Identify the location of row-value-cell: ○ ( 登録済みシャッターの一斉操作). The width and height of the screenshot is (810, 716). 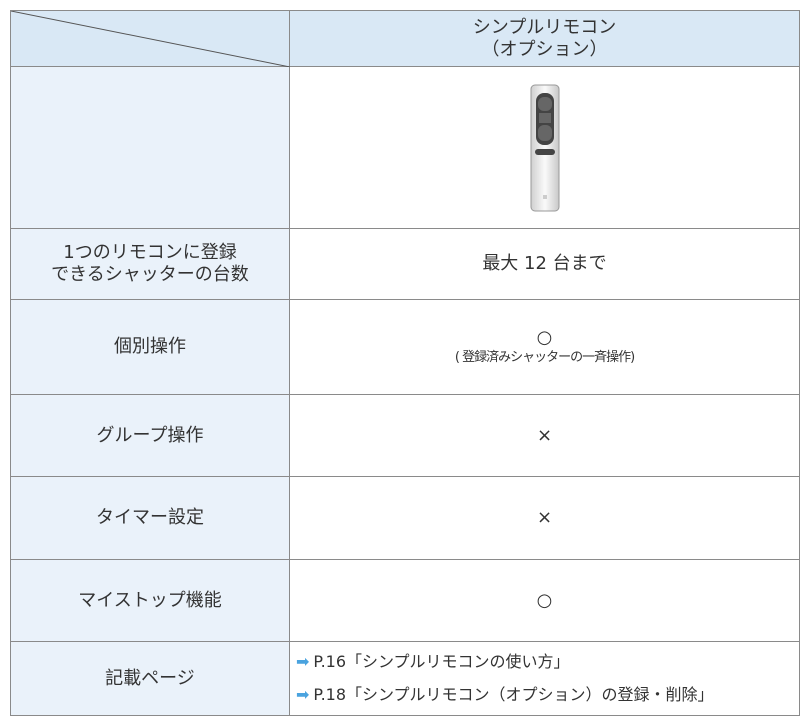
(545, 347).